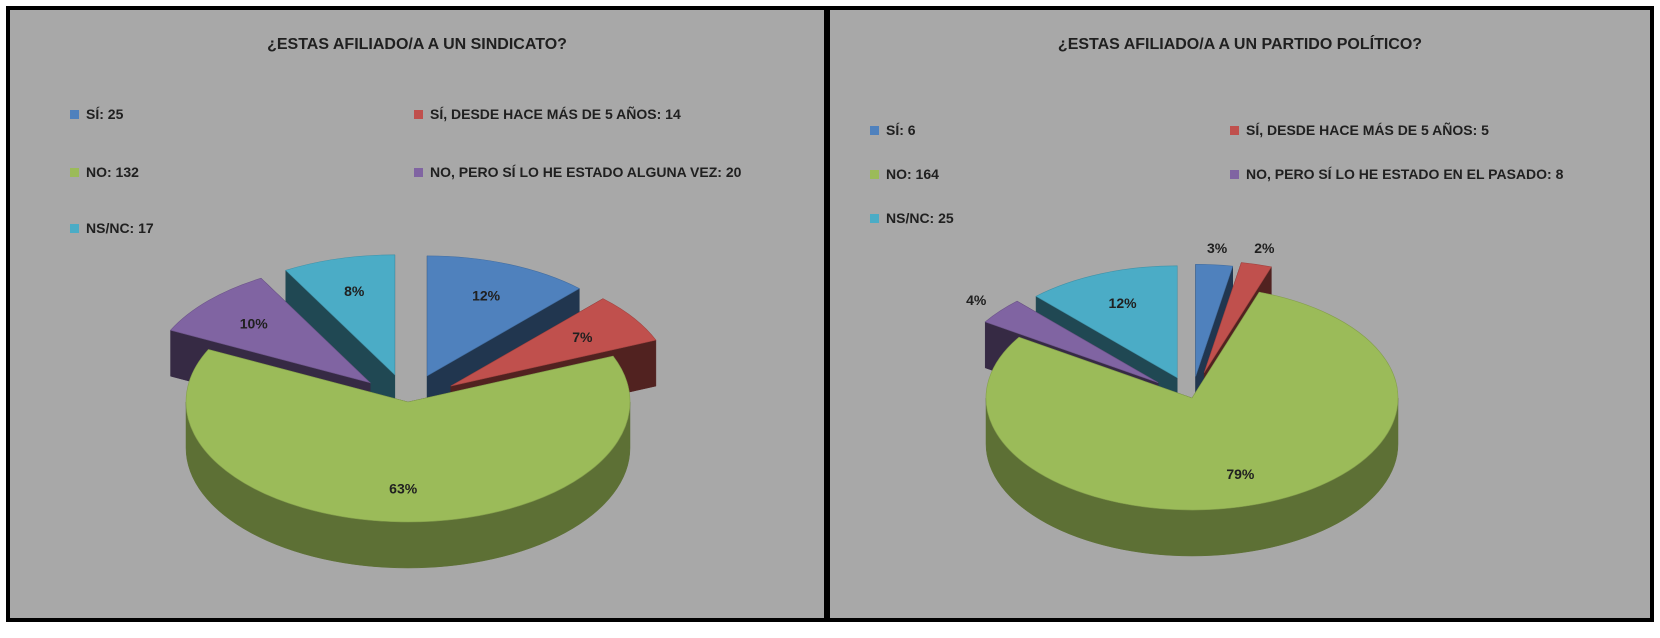 This screenshot has width=1660, height=638. I want to click on pie-pct-label: 3%, so click(1217, 248).